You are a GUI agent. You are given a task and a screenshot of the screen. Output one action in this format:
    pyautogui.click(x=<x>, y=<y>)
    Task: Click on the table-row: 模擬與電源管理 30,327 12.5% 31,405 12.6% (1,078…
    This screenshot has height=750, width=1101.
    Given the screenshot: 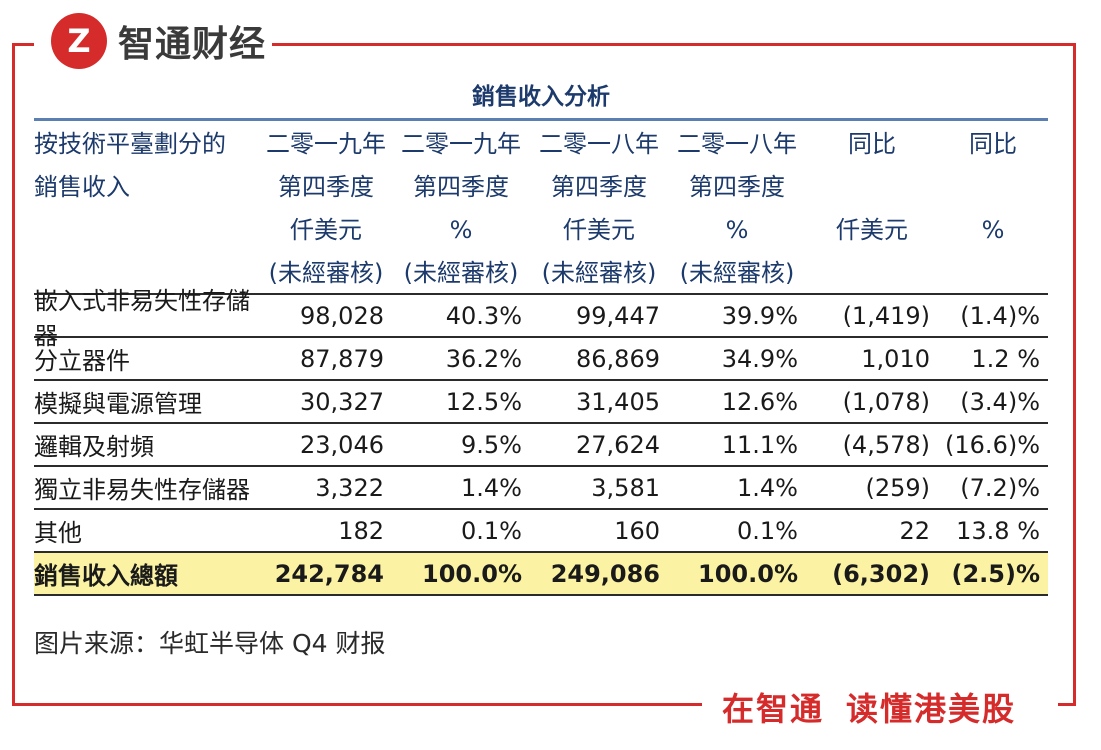 What is the action you would take?
    pyautogui.click(x=541, y=400)
    